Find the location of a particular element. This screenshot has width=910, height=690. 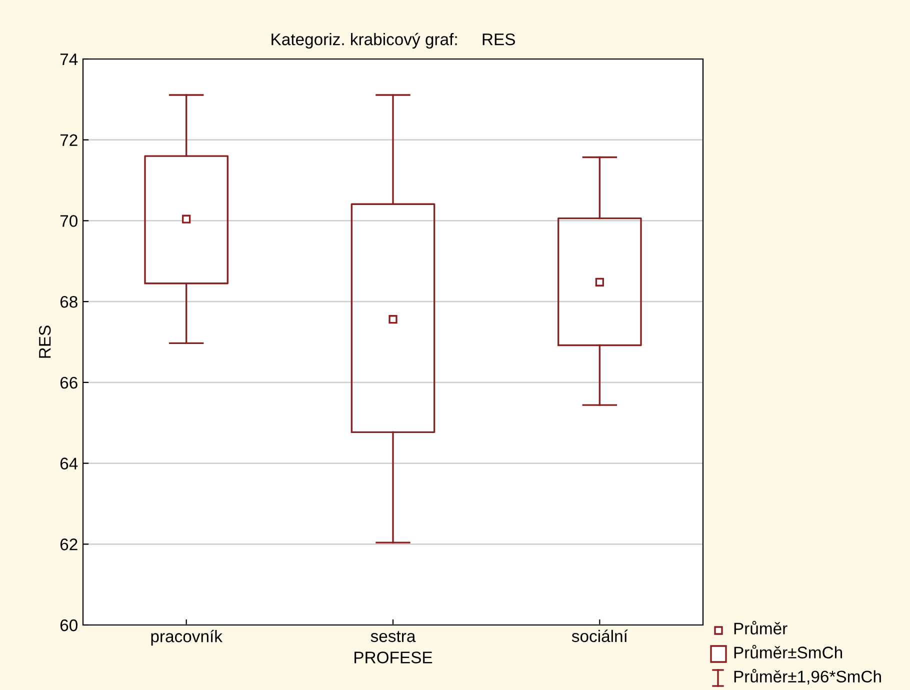

y-tick-label: 70 is located at coordinates (69, 221).